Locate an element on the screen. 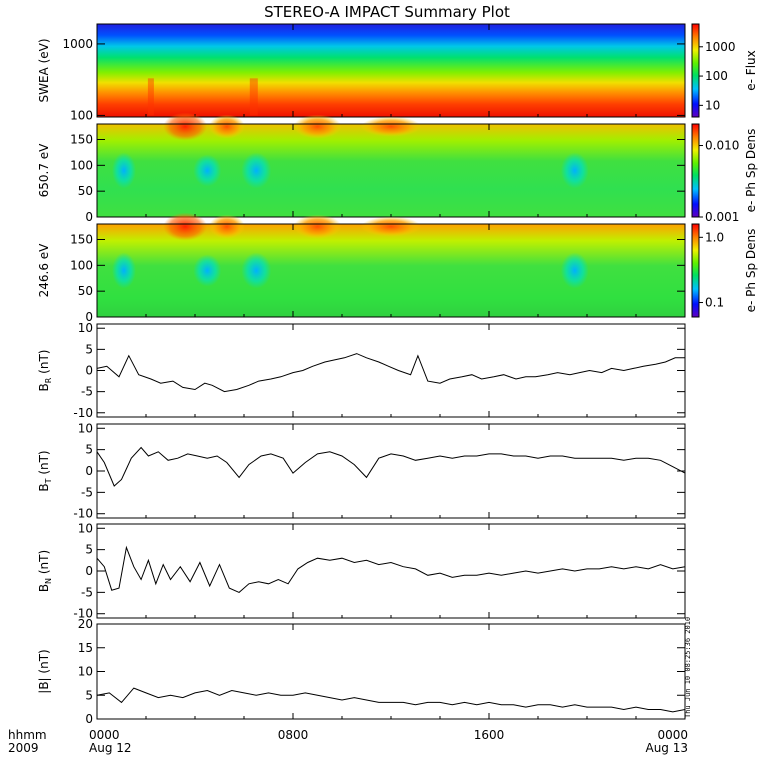 The height and width of the screenshot is (780, 780). colorbar: 0.1 1.0 e- Ph Sp Dens is located at coordinates (724, 270).